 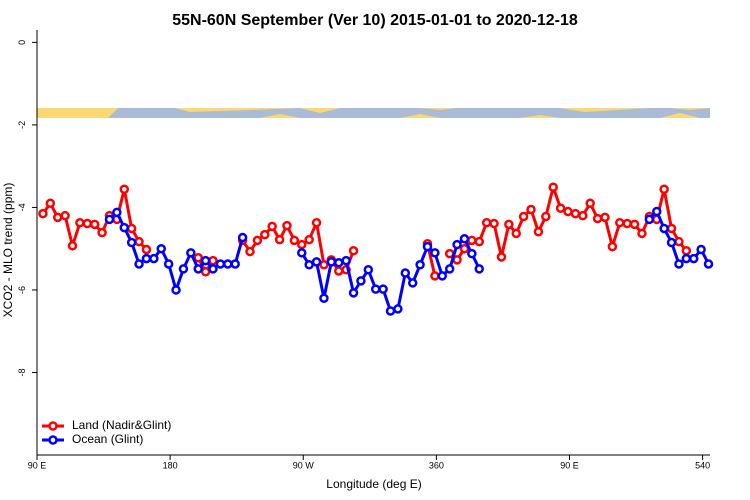 I want to click on y-tick-label: -2, so click(x=22, y=125).